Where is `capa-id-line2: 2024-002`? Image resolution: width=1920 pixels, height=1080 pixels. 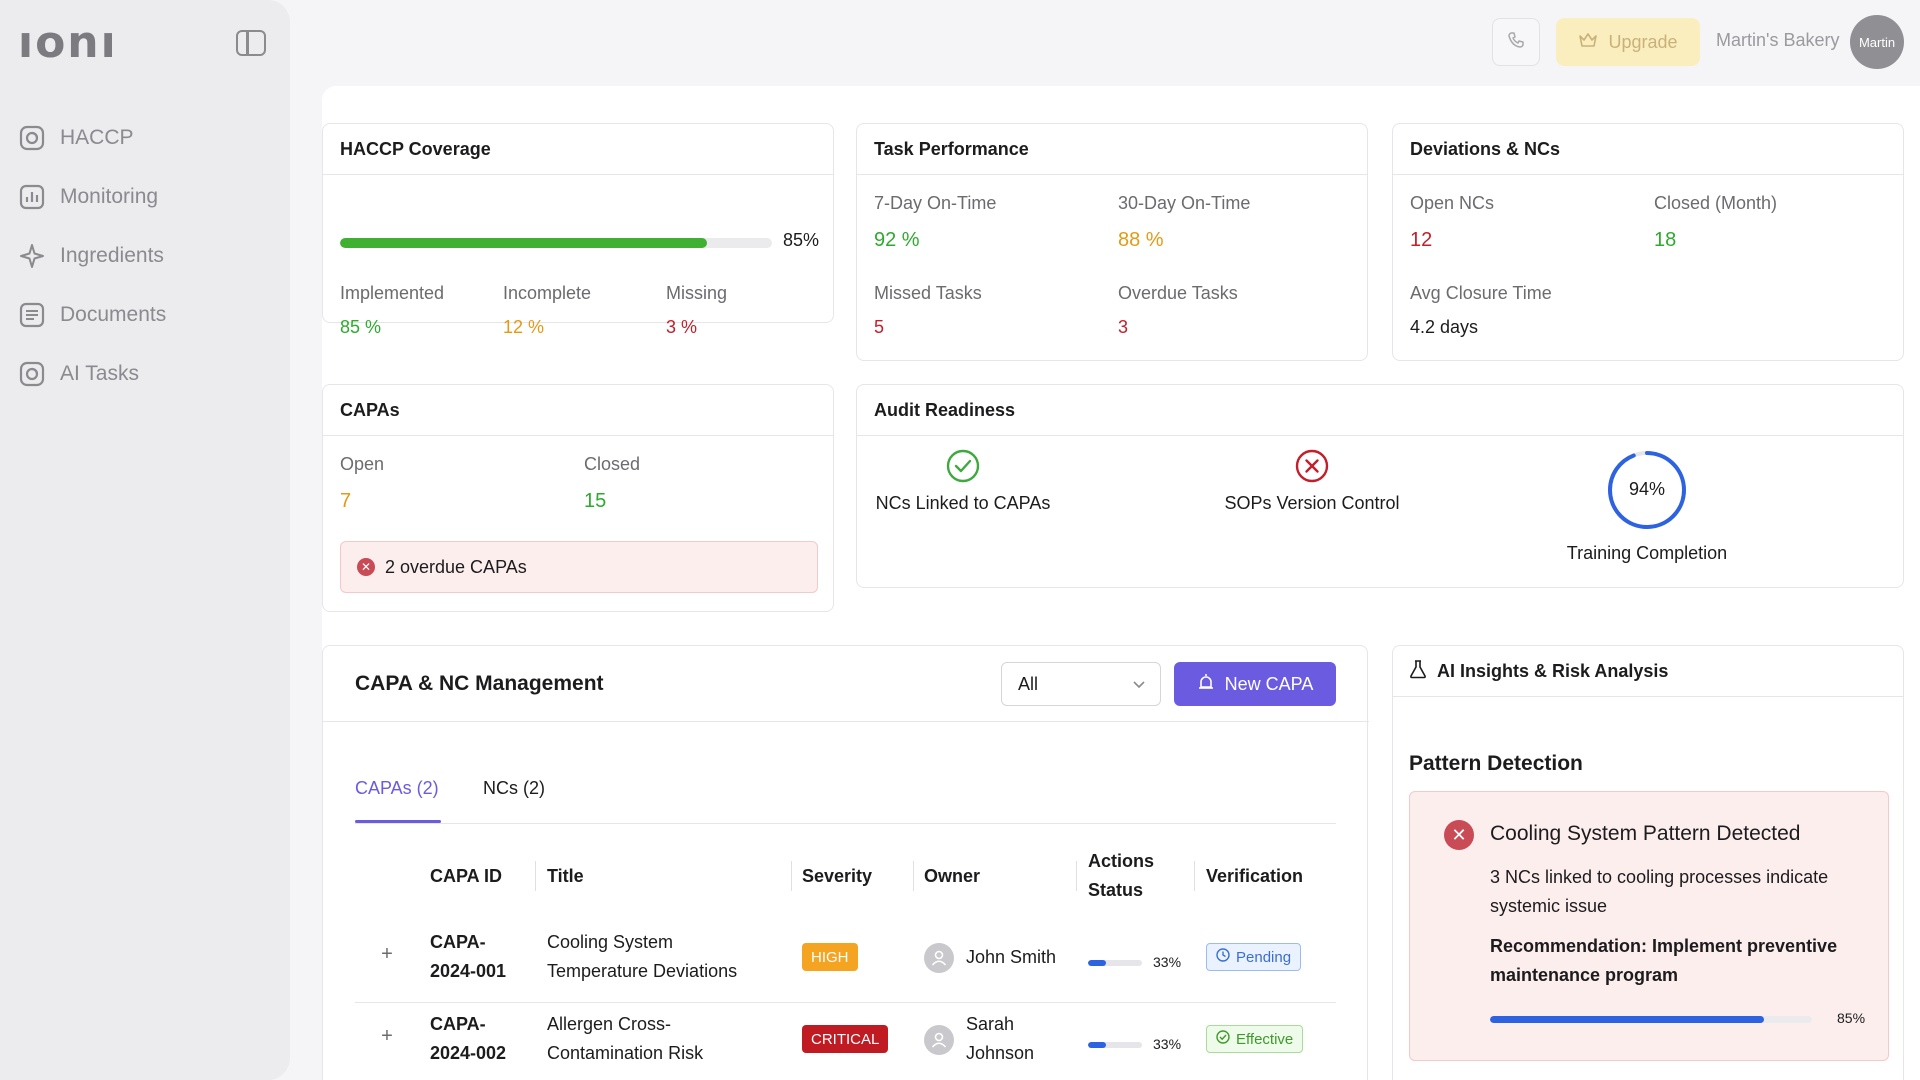
capa-id-line2: 2024-002 is located at coordinates (468, 1053).